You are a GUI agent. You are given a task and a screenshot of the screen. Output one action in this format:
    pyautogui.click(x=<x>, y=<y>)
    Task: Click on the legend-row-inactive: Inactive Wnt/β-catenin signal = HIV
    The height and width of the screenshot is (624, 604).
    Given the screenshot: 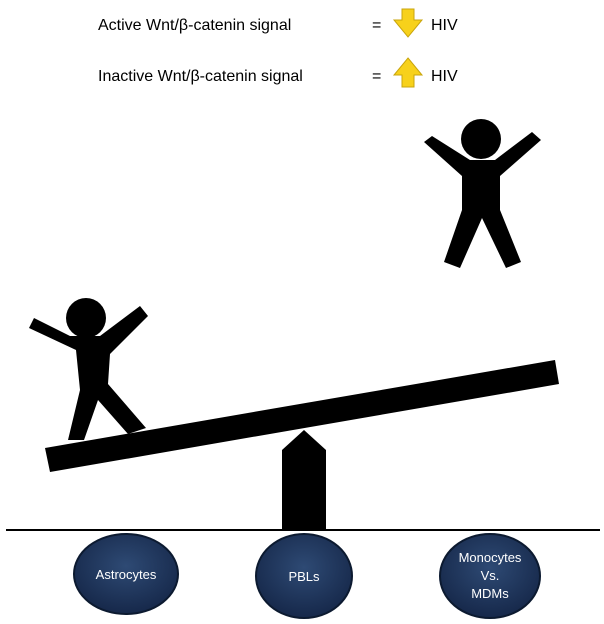 What is the action you would take?
    pyautogui.click(x=278, y=72)
    